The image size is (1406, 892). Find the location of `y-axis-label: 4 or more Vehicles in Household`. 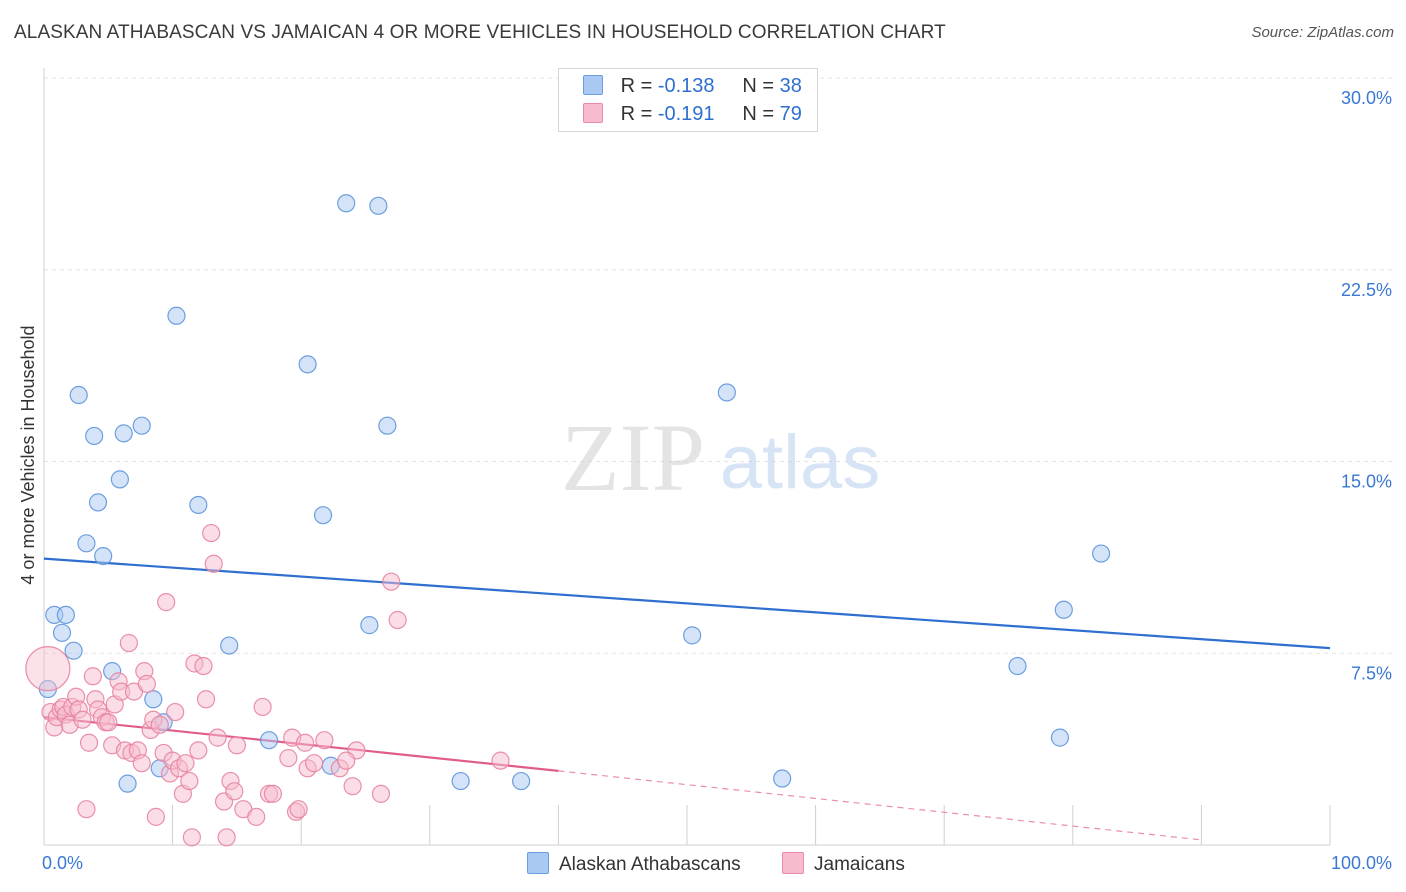

y-axis-label: 4 or more Vehicles in Household is located at coordinates (28, 454).